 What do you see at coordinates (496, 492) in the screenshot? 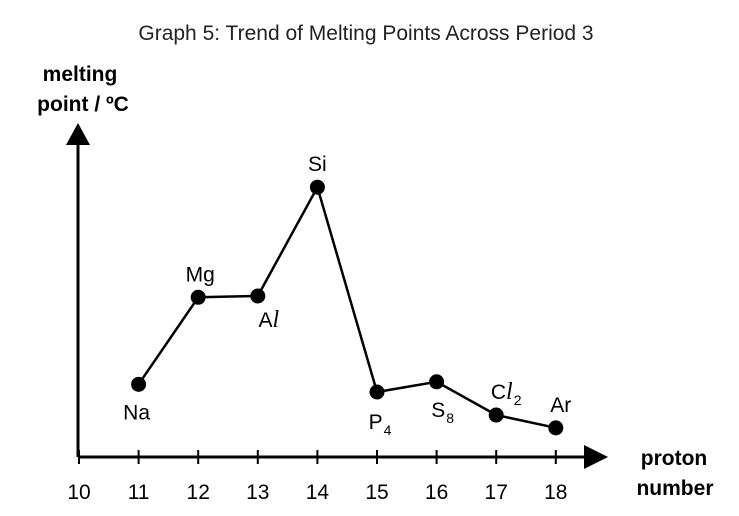
I see `x-tick-label: 17` at bounding box center [496, 492].